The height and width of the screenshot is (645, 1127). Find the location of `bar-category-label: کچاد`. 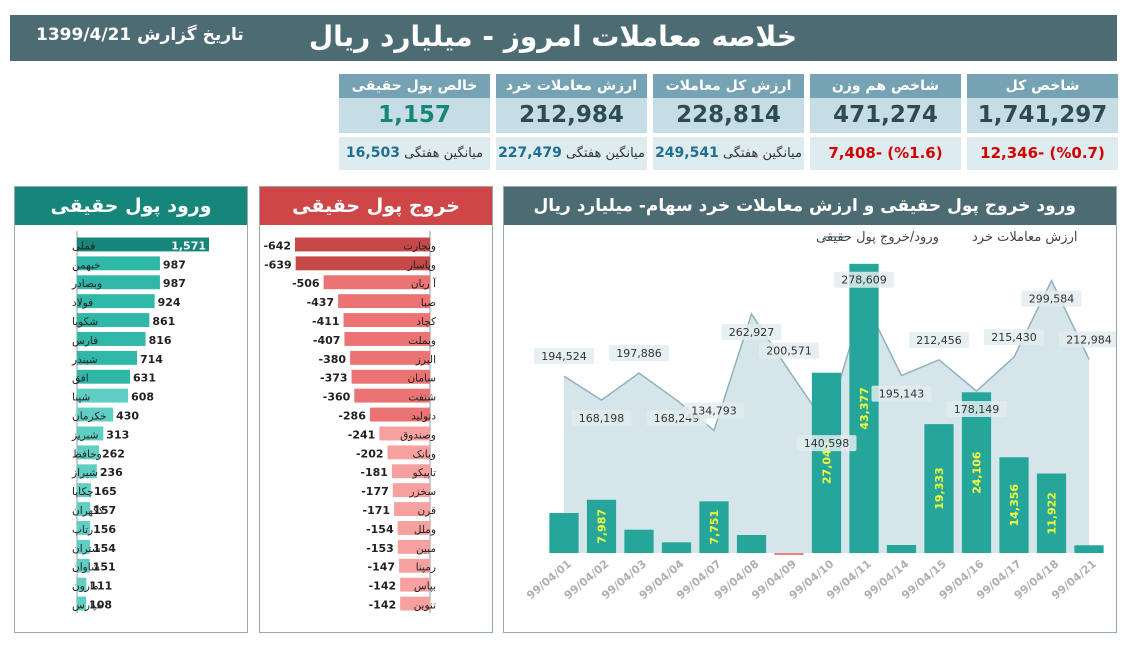

bar-category-label: کچاد is located at coordinates (426, 322).